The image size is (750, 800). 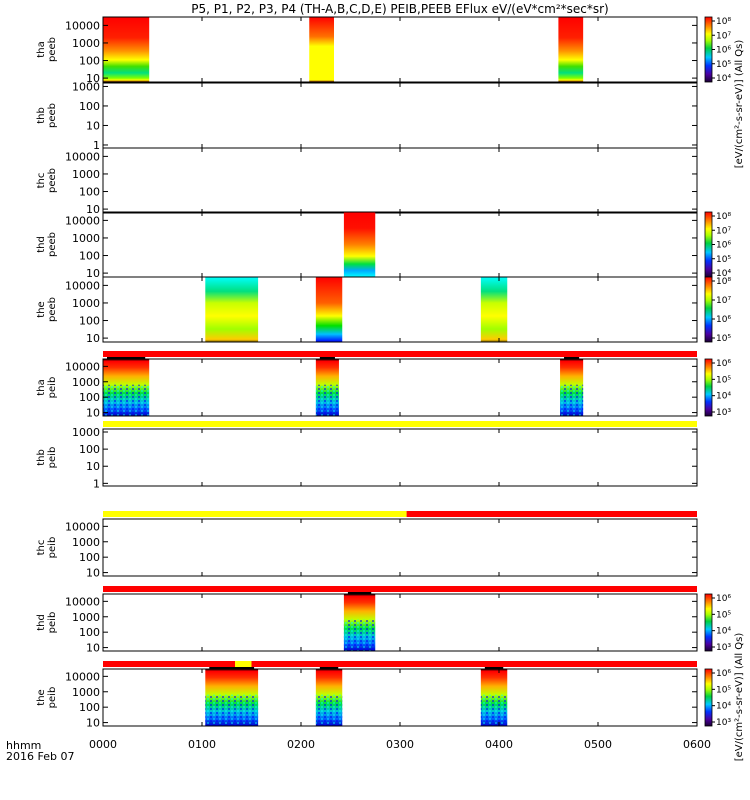 What do you see at coordinates (697, 744) in the screenshot?
I see `x-tick-label: 0600` at bounding box center [697, 744].